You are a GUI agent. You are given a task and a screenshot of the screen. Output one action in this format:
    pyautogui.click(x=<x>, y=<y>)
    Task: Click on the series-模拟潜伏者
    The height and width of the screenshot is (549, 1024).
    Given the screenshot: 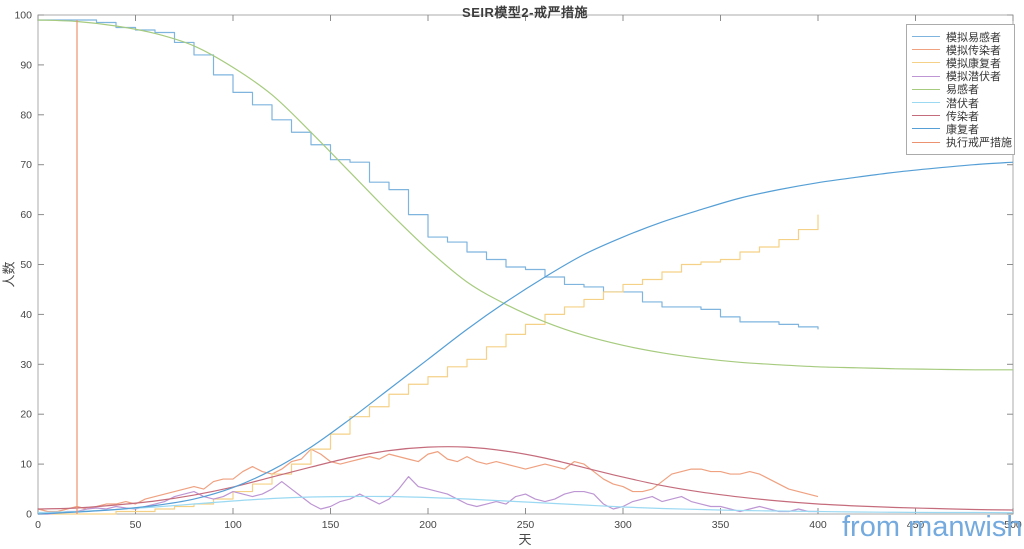 What is the action you would take?
    pyautogui.click(x=428, y=495)
    